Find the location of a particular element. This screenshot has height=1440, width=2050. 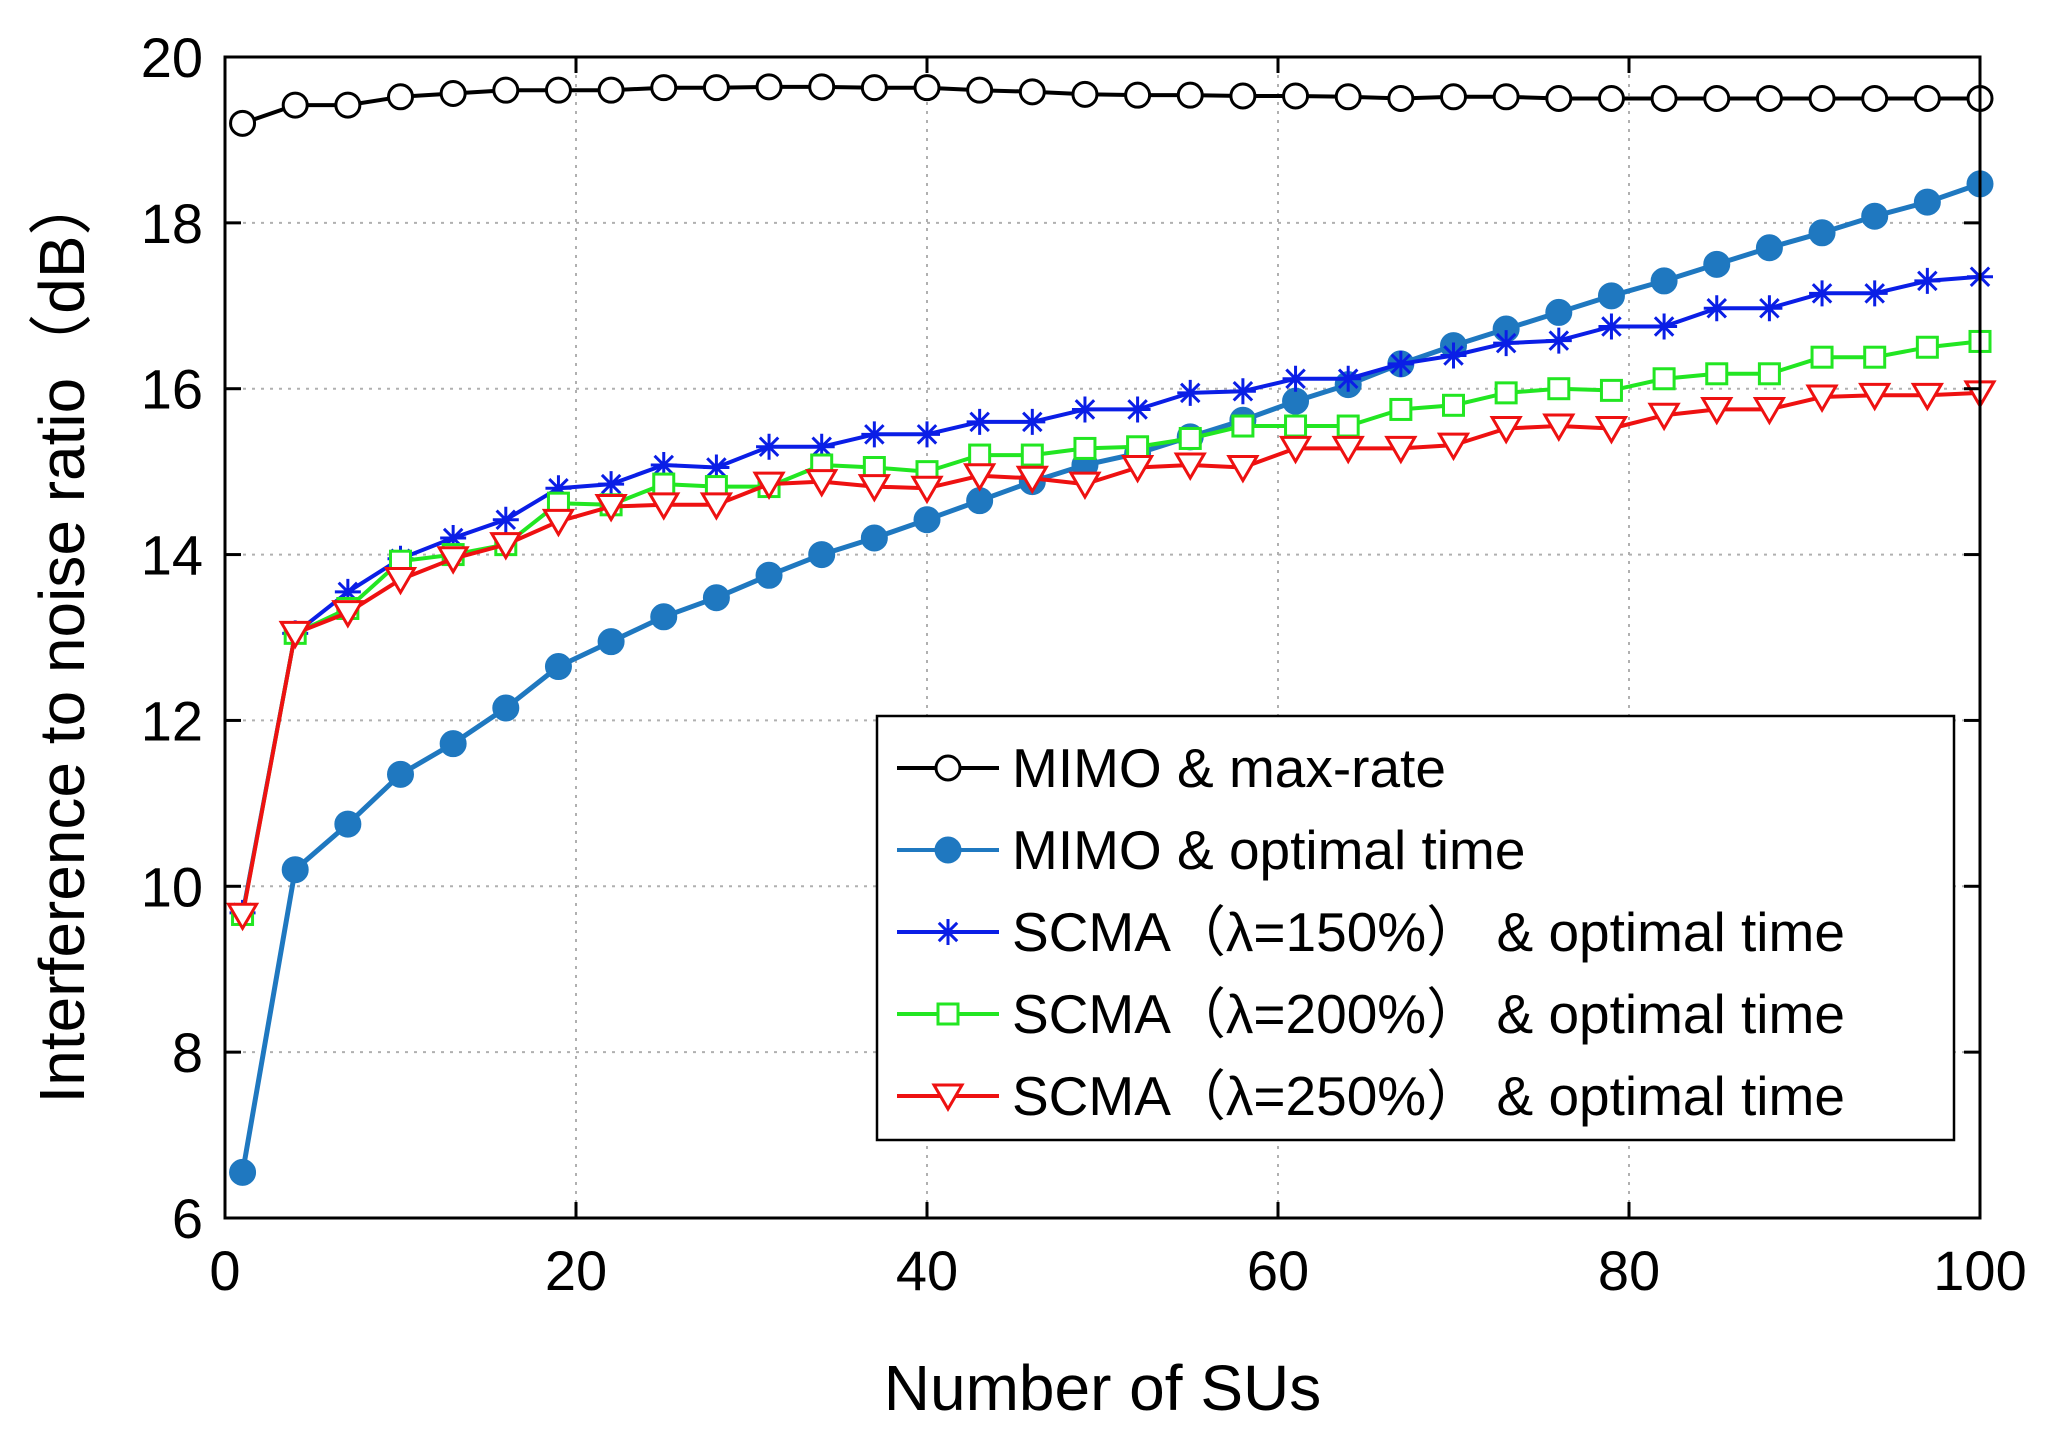

y-tick-label: 12 is located at coordinates (172, 720).